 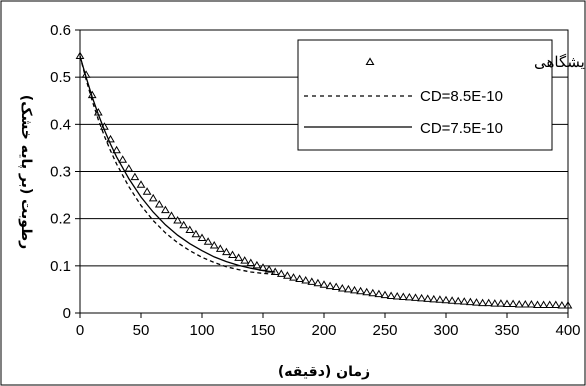 I want to click on x-tick-label: 50, so click(x=141, y=330).